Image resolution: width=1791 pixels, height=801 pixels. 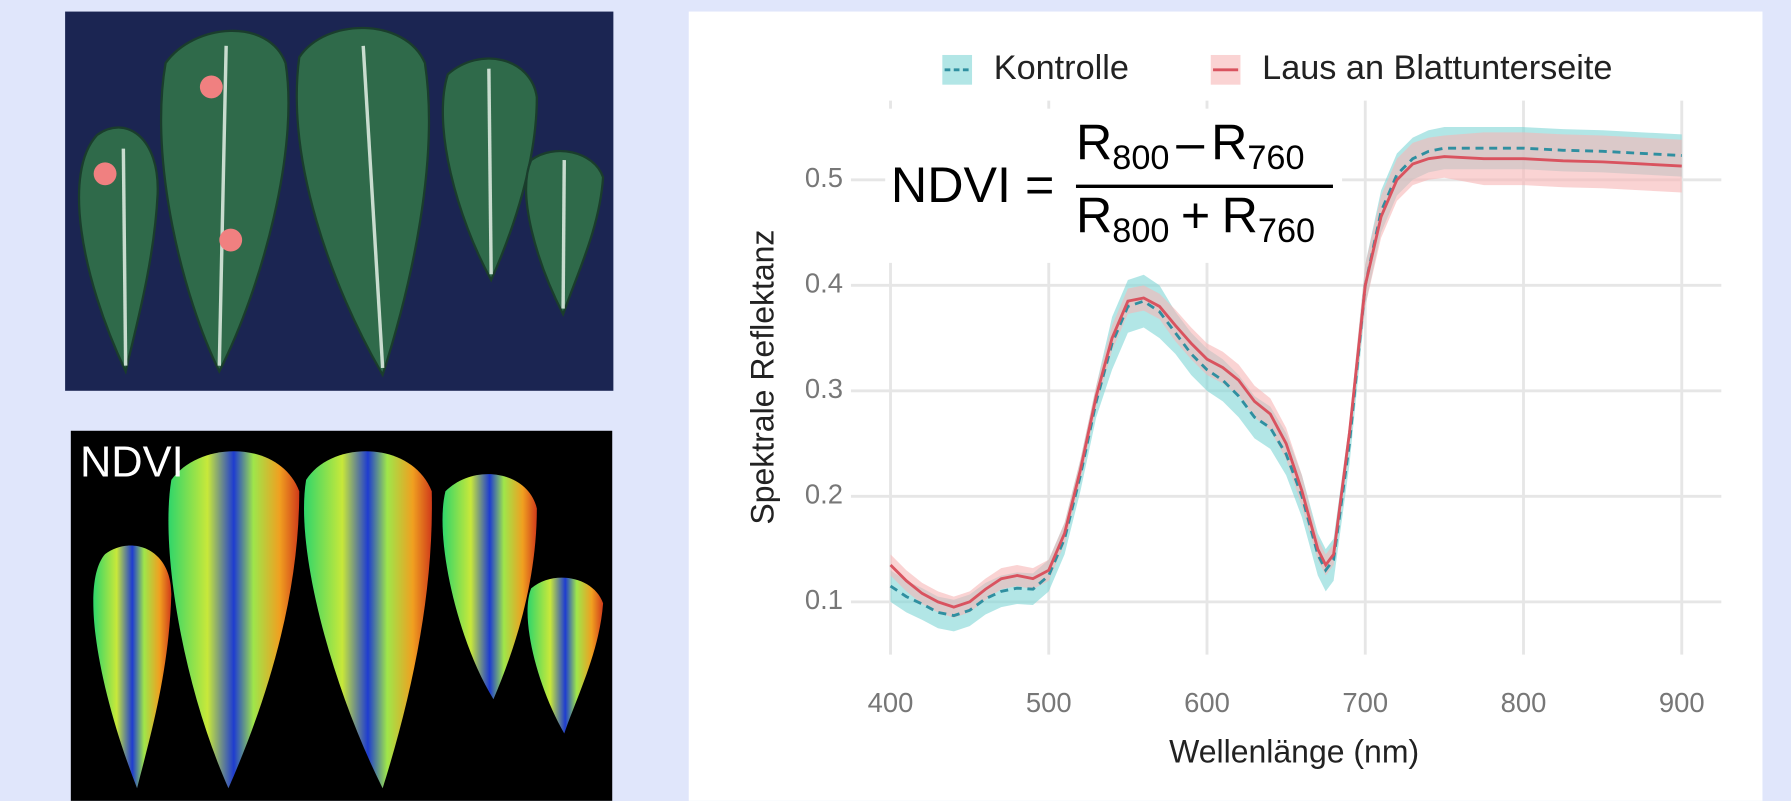 What do you see at coordinates (132, 463) in the screenshot?
I see `ndvi-label: NDVI` at bounding box center [132, 463].